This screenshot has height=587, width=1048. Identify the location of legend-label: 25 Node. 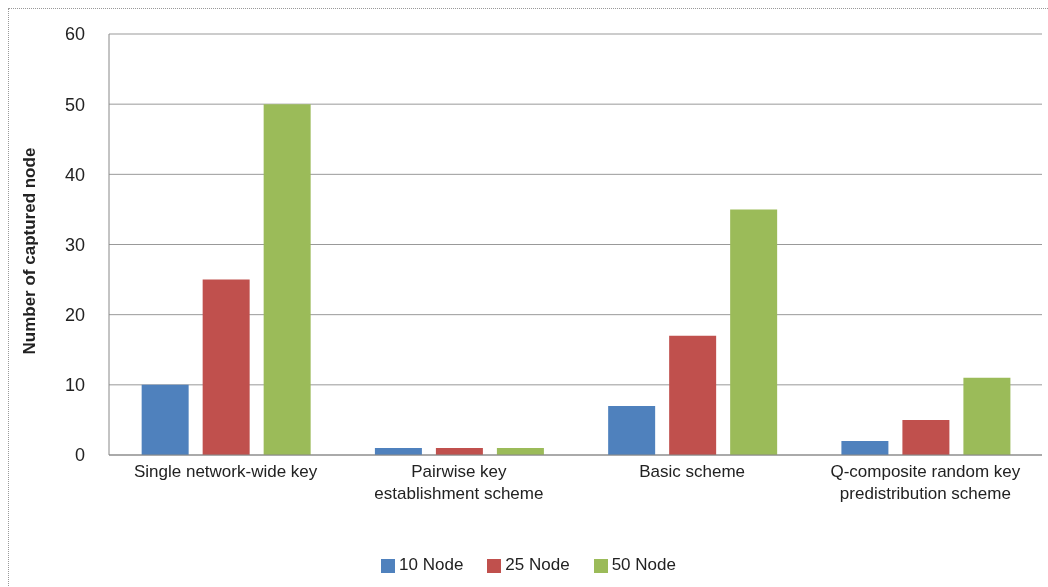
(537, 564).